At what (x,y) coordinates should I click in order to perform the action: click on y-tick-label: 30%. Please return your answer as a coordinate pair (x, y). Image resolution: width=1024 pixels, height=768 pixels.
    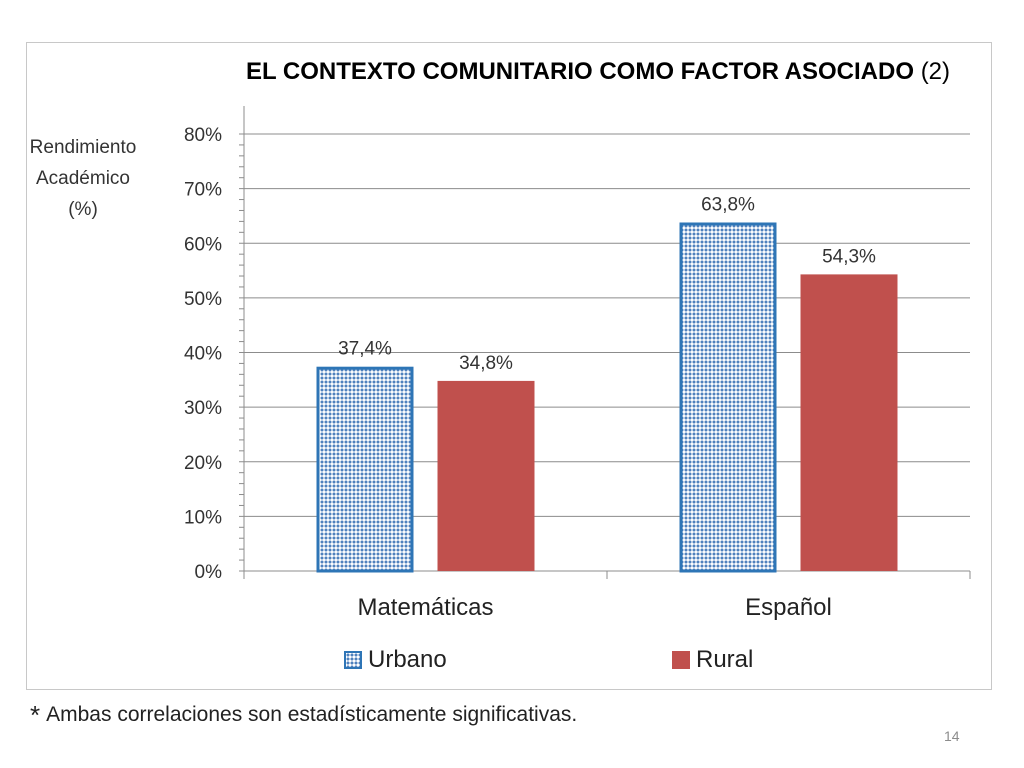
    Looking at the image, I should click on (203, 408).